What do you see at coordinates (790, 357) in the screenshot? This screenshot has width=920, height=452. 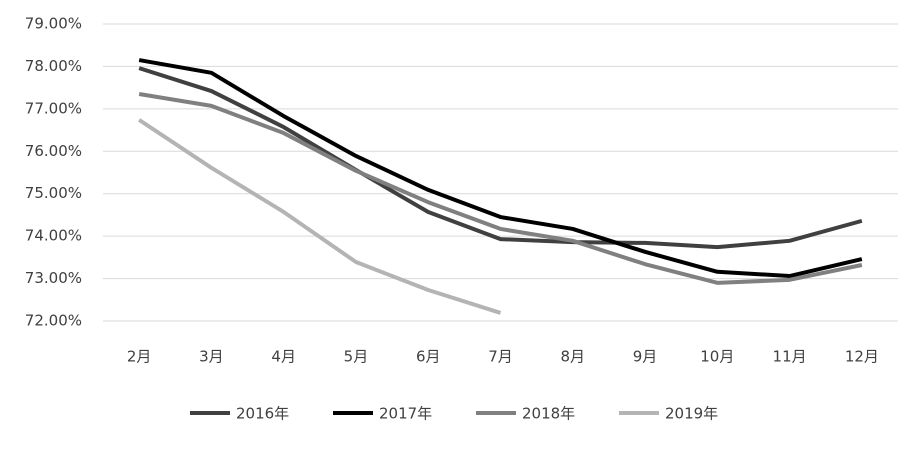 I see `x-tick-label: 11月` at bounding box center [790, 357].